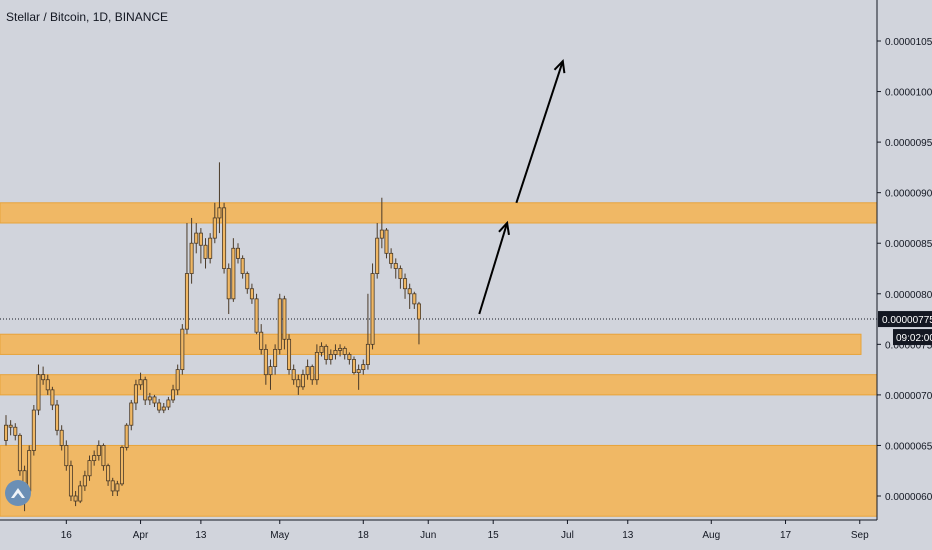  Describe the element at coordinates (18, 493) in the screenshot. I see `tradingview-logo-icon` at that location.